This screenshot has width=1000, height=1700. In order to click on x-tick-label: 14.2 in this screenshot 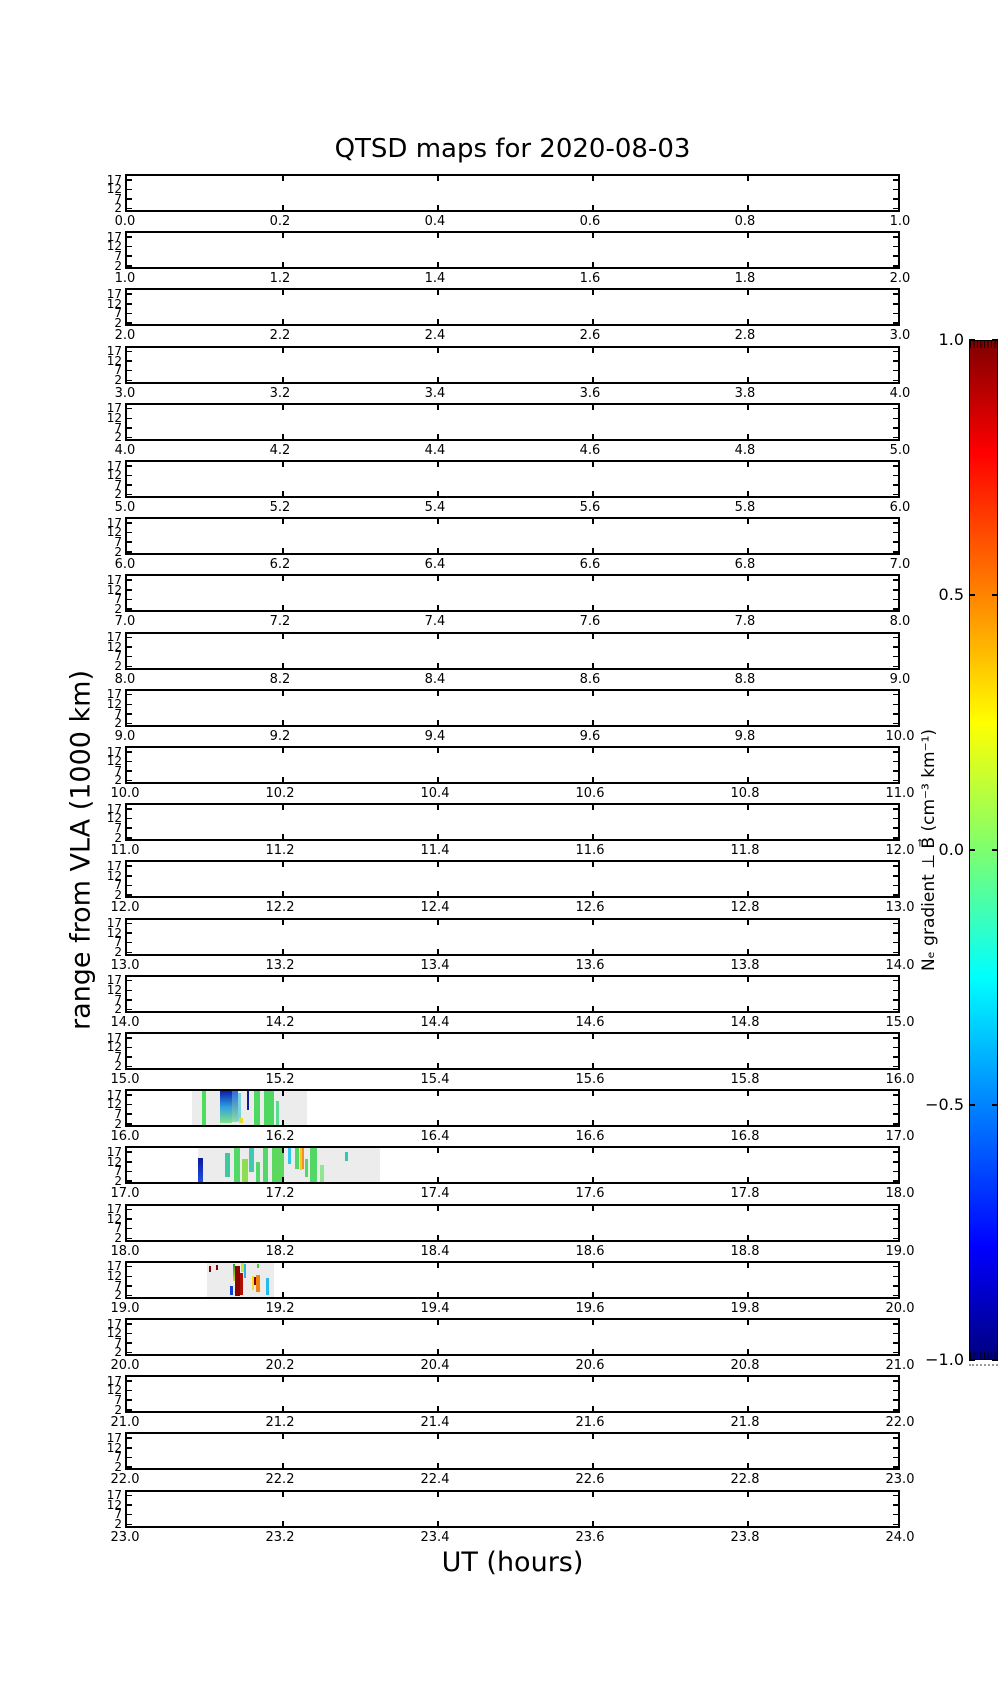, I will do `click(280, 1022)`.